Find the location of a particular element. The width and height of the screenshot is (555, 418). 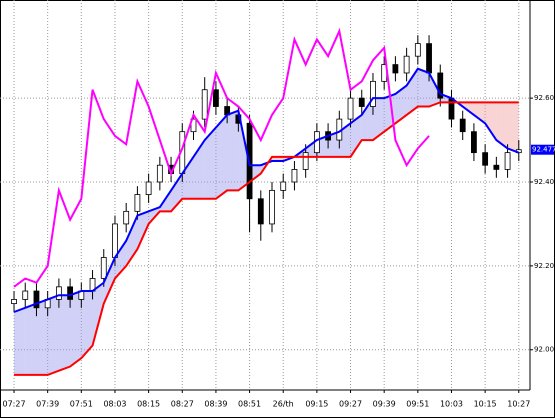

x-tick-label: 10:15 is located at coordinates (485, 404).